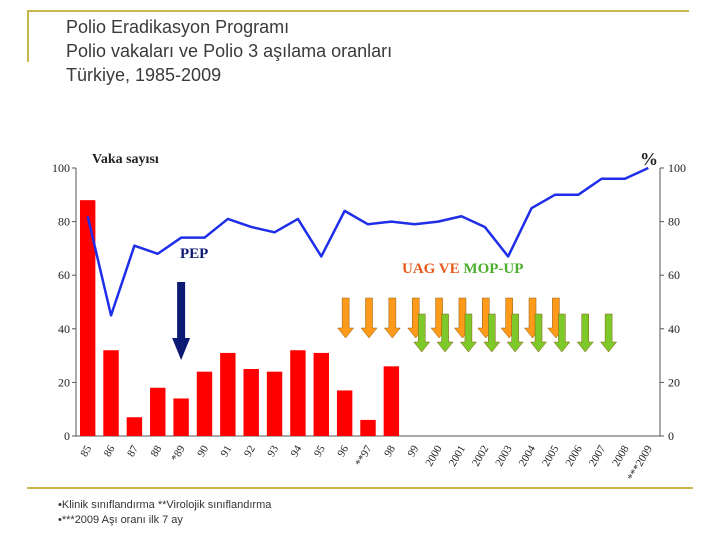 The image size is (720, 540). Describe the element at coordinates (178, 27) in the screenshot. I see `title-line-1: Polio Eradikasyon Programı` at that location.